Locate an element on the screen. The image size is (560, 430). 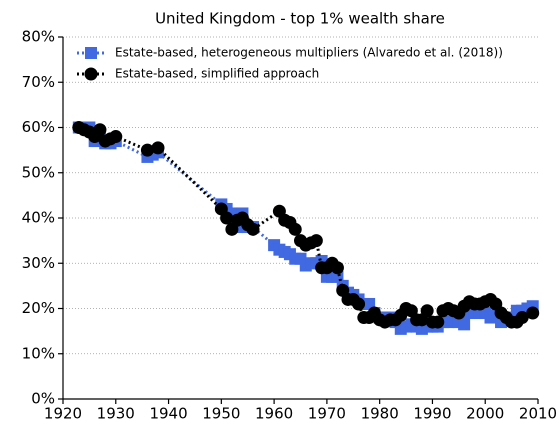
y-tick-label: 30% is located at coordinates (38, 263).